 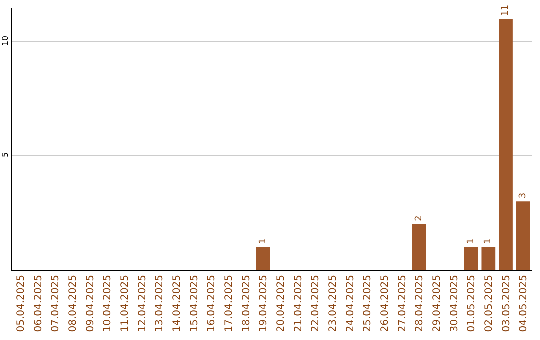 I want to click on x-tick-label: 17.04.2025, so click(x=229, y=303).